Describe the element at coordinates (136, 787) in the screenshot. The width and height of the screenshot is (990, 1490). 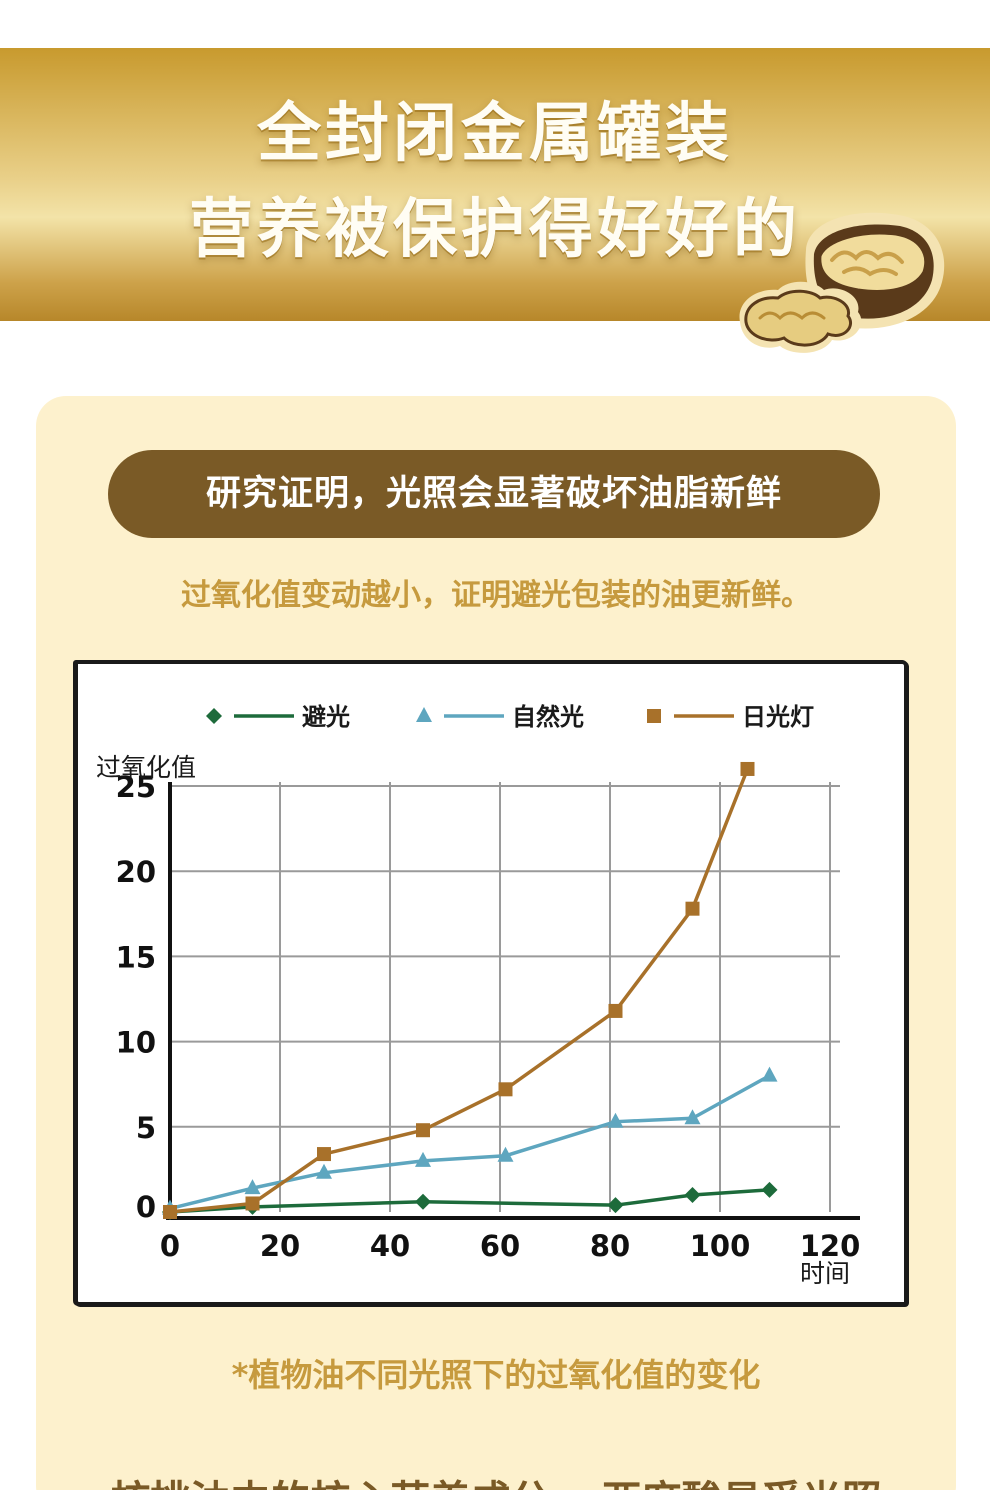
I see `y-tick-label: 25` at that location.